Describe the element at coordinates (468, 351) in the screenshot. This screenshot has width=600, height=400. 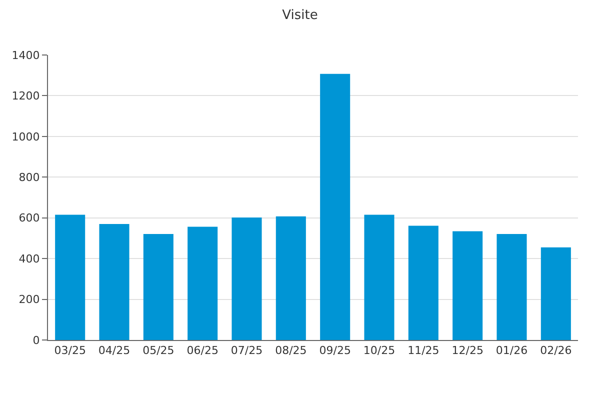
I see `x-tick-label: 12/25` at that location.